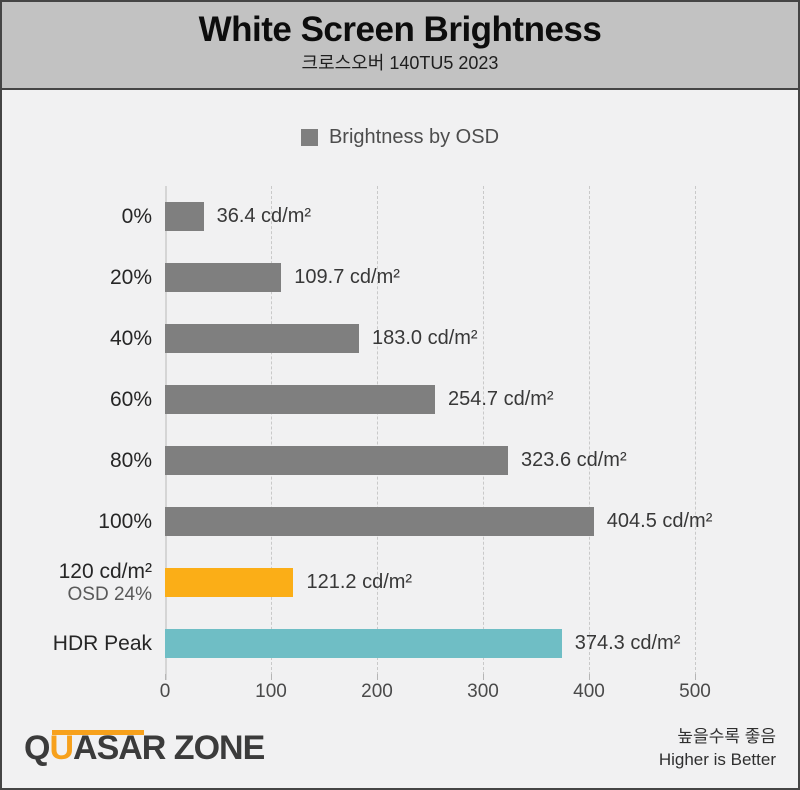 This screenshot has width=800, height=790. I want to click on value-label: 374.3 cd/m², so click(627, 643).